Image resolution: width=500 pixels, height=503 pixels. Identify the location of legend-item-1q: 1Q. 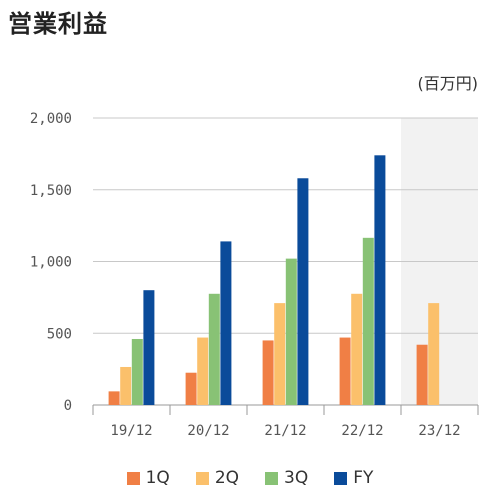
(148, 478).